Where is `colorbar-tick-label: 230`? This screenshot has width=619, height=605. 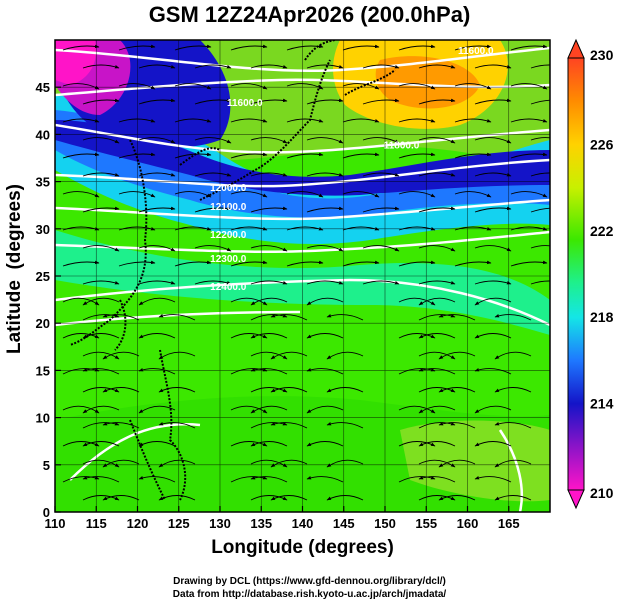
colorbar-tick-label: 230 is located at coordinates (602, 55).